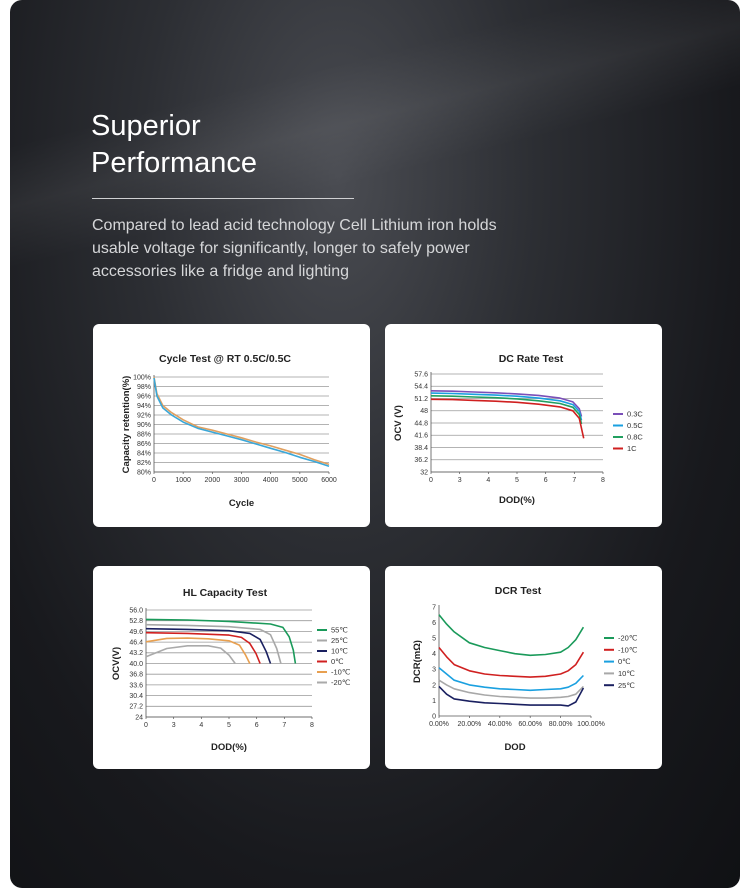  Describe the element at coordinates (139, 717) in the screenshot. I see `y-tick-label: 24` at that location.